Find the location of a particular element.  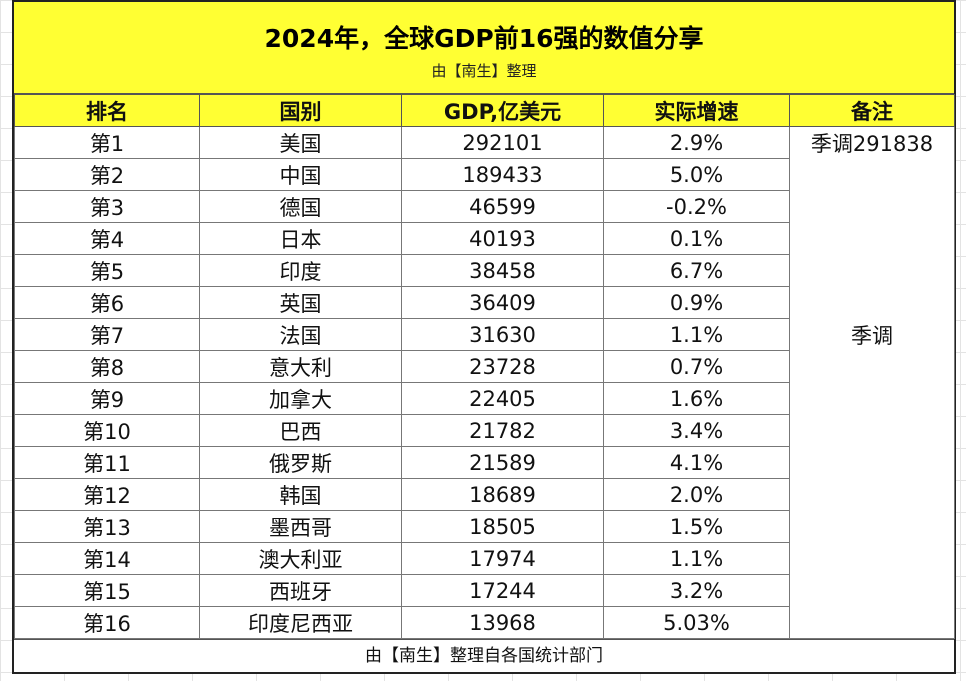

cell-growth: 1.6% is located at coordinates (696, 398).